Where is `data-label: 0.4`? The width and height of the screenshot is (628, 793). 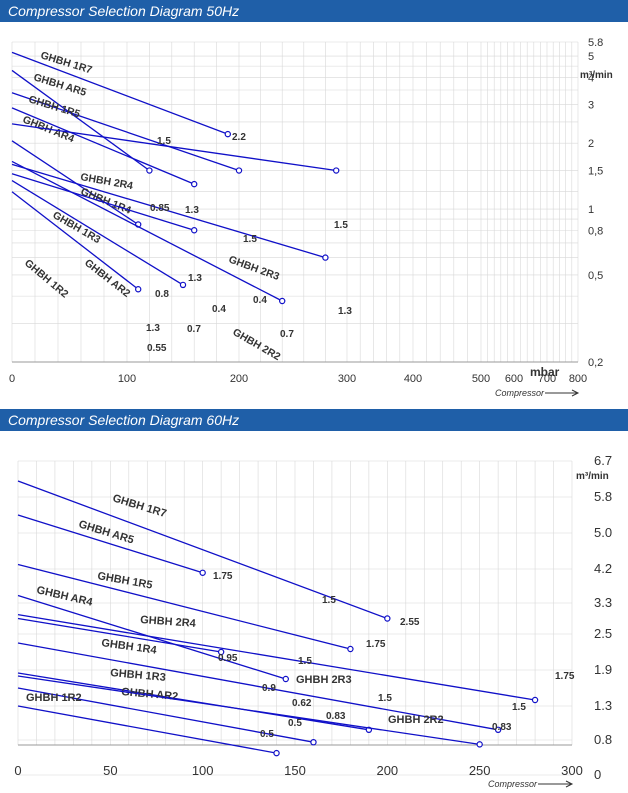
data-label: 0.4 is located at coordinates (260, 300).